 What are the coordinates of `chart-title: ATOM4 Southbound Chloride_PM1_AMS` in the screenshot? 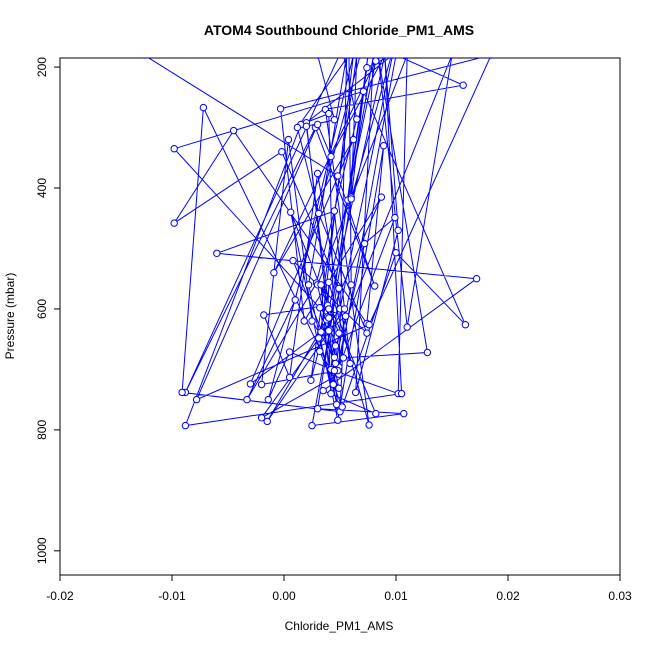 It's located at (339, 30).